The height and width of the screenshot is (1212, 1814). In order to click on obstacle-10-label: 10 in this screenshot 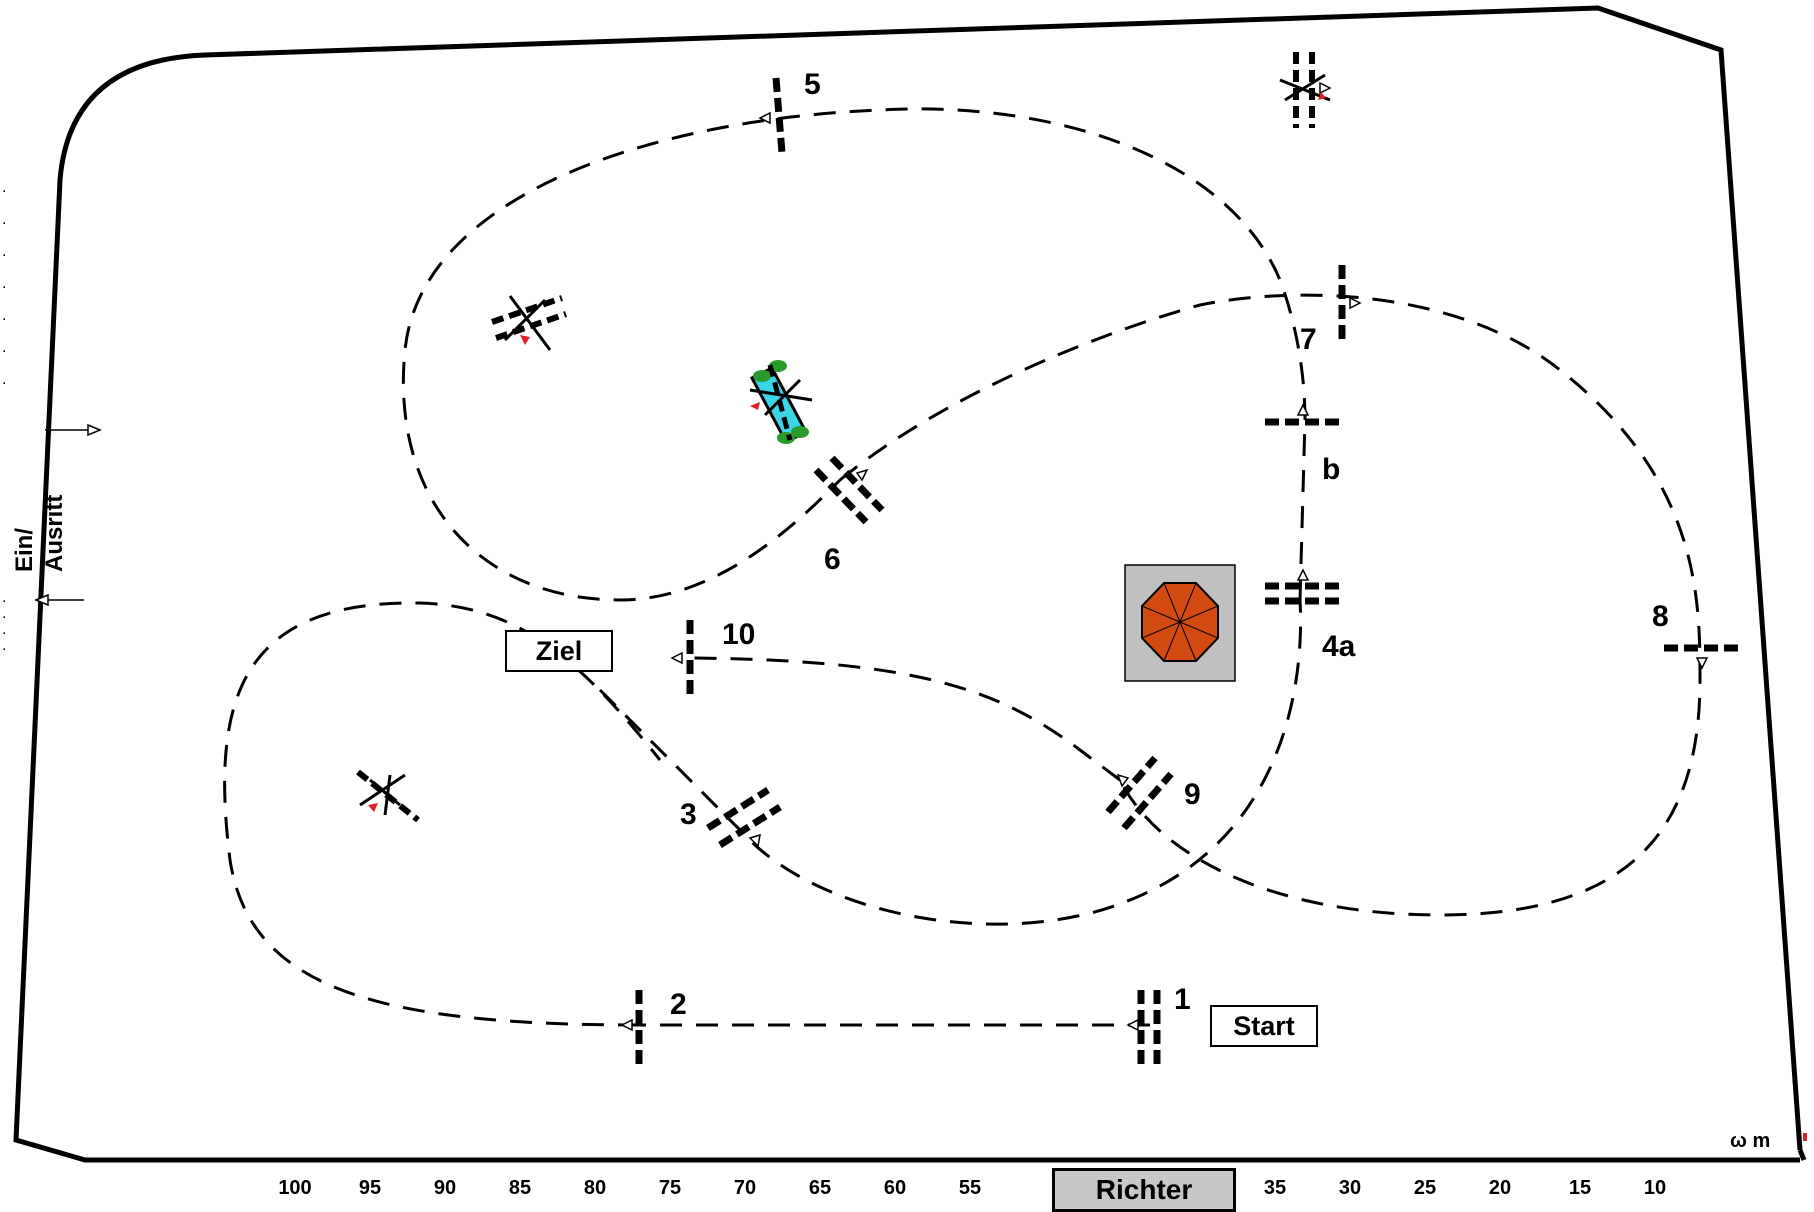, I will do `click(739, 634)`.